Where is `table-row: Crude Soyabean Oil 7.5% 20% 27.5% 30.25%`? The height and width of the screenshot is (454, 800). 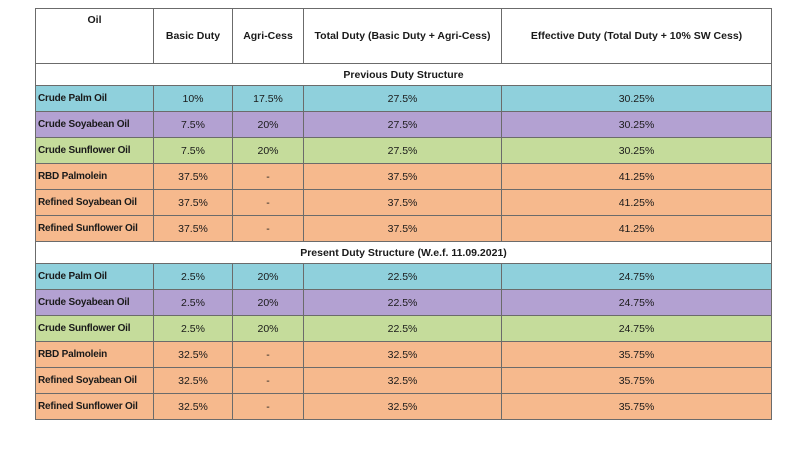
table-row: Crude Soyabean Oil 7.5% 20% 27.5% 30.25% is located at coordinates (403, 124).